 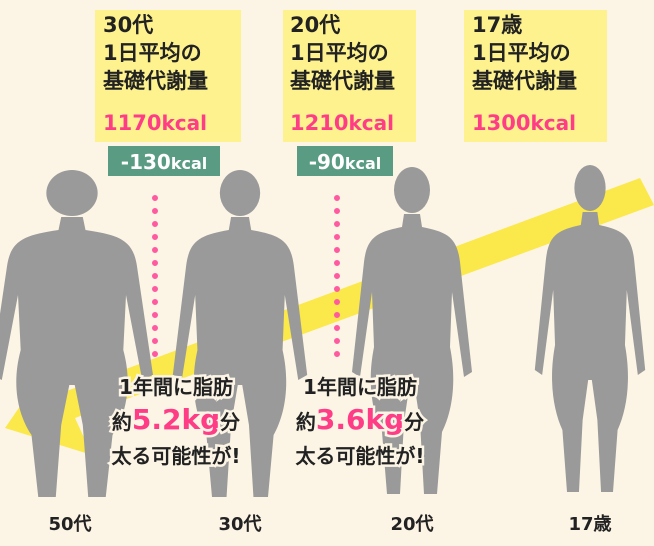 What do you see at coordinates (155, 123) in the screenshot?
I see `value: 1170kcal` at bounding box center [155, 123].